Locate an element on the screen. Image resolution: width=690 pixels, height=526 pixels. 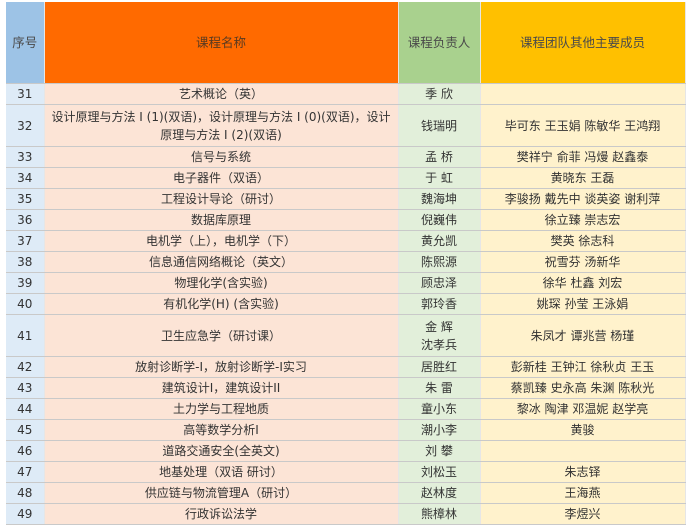
course-name: 土力学与工程地质 is located at coordinates (221, 409).